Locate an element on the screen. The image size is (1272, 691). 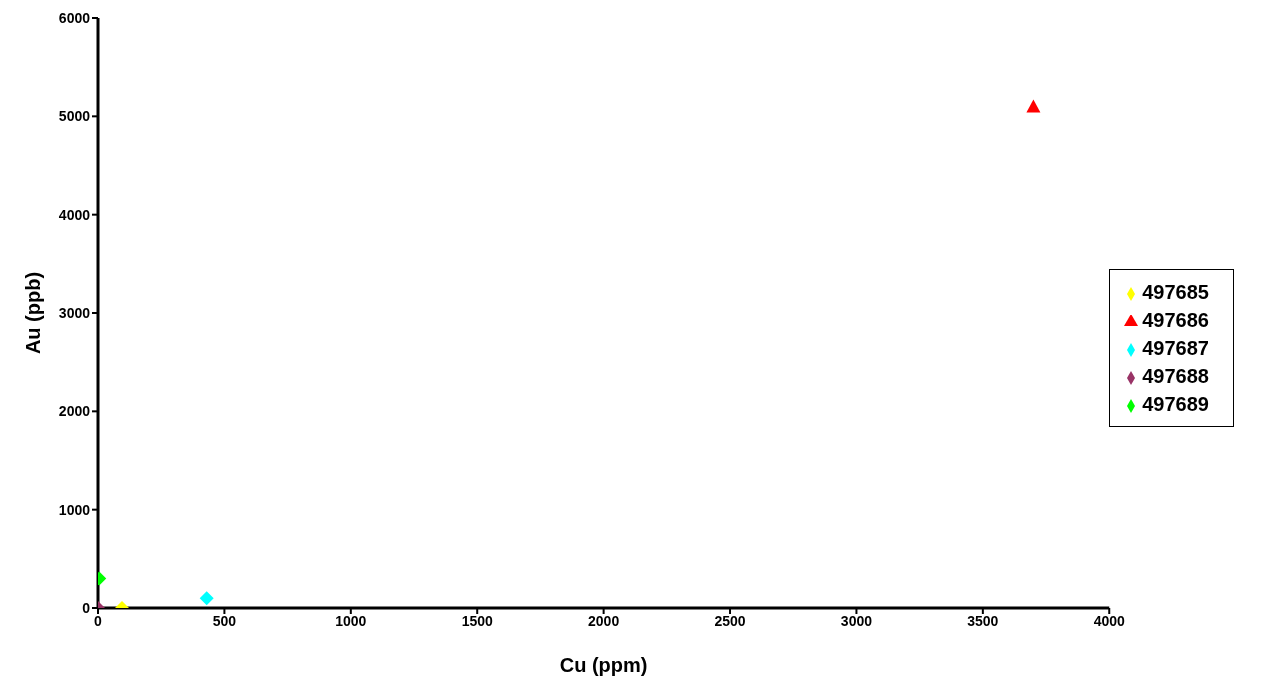
legend-label: 497686 is located at coordinates (1175, 320).